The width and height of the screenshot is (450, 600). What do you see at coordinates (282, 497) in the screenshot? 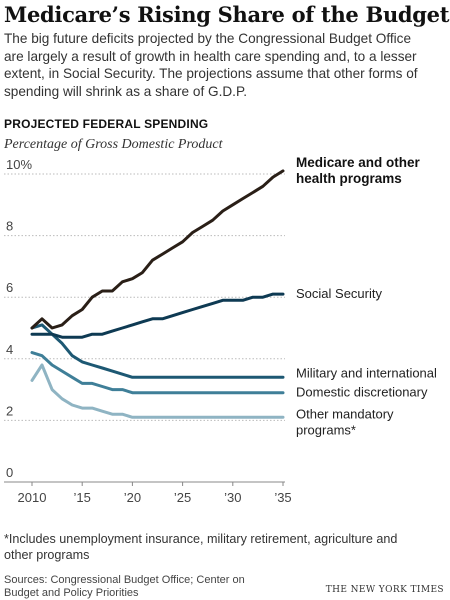
I see `x-tick-label-2035: ’35` at bounding box center [282, 497].